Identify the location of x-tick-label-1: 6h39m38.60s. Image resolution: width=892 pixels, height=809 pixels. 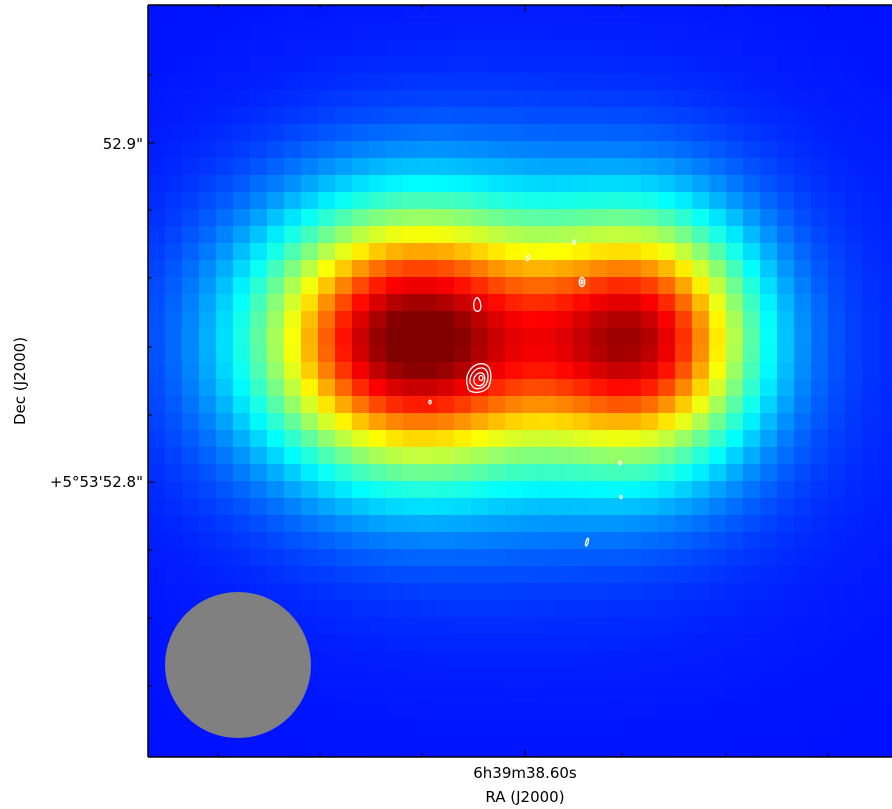
(525, 773).